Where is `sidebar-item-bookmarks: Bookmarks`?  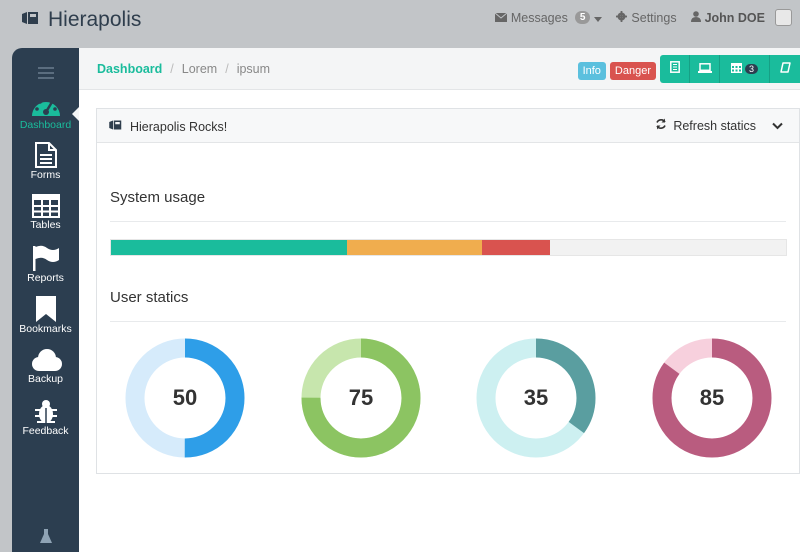
sidebar-item-bookmarks: Bookmarks is located at coordinates (45, 315).